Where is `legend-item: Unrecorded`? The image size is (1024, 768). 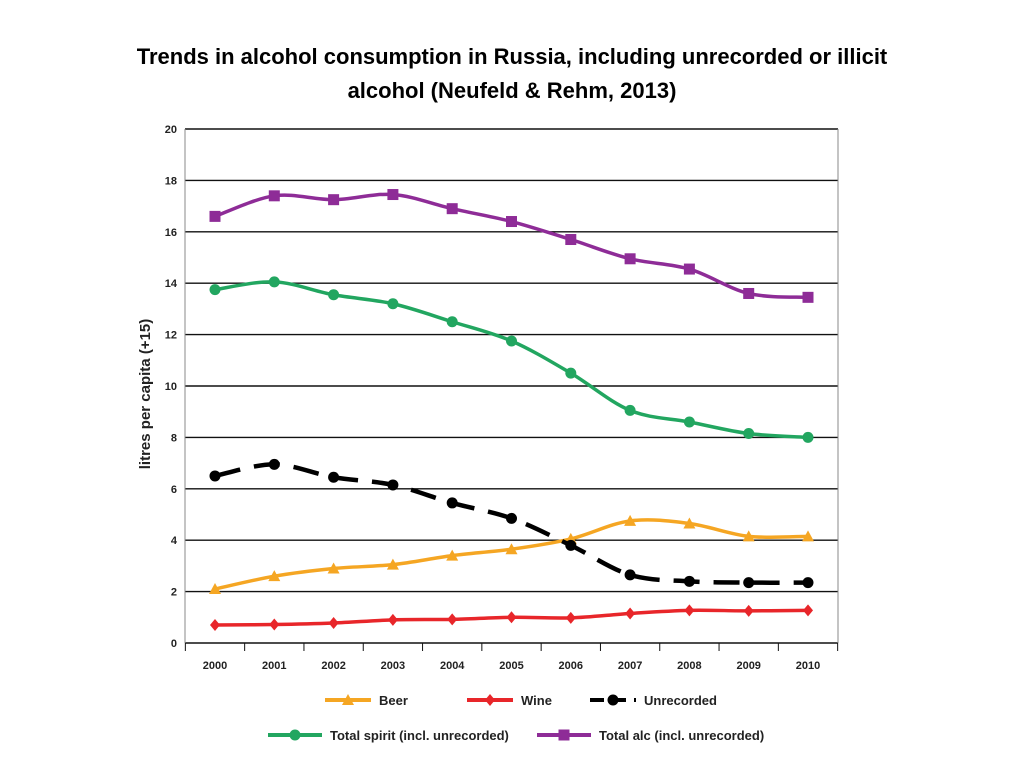
legend-item: Unrecorded is located at coordinates (653, 700).